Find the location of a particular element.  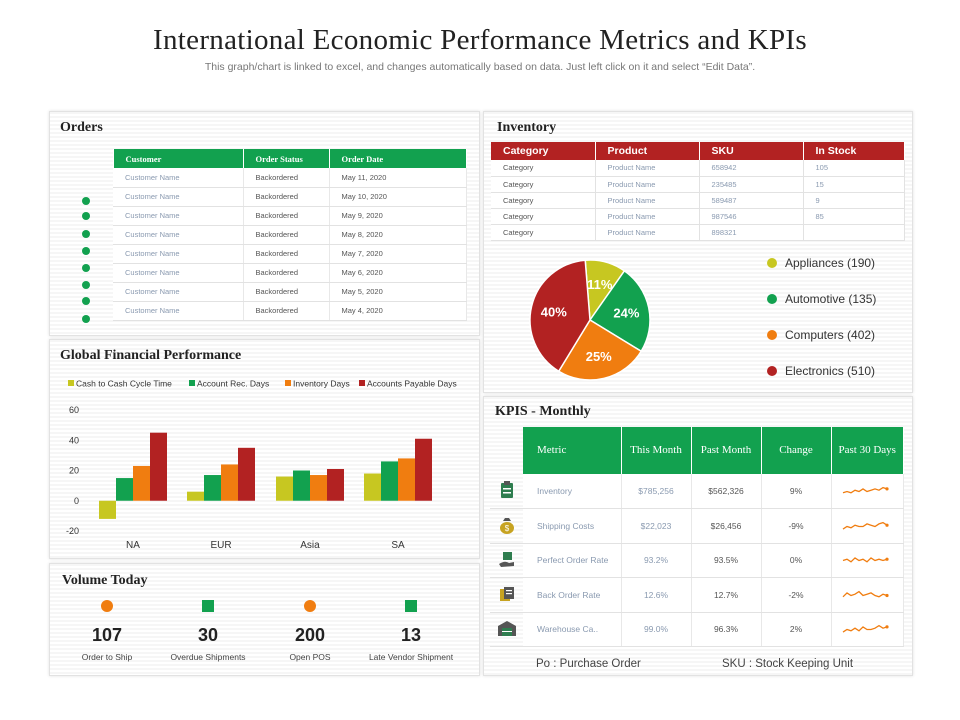

kpi-row: Back Order Rate 12.6% 12.7% -2% is located at coordinates (697, 595).